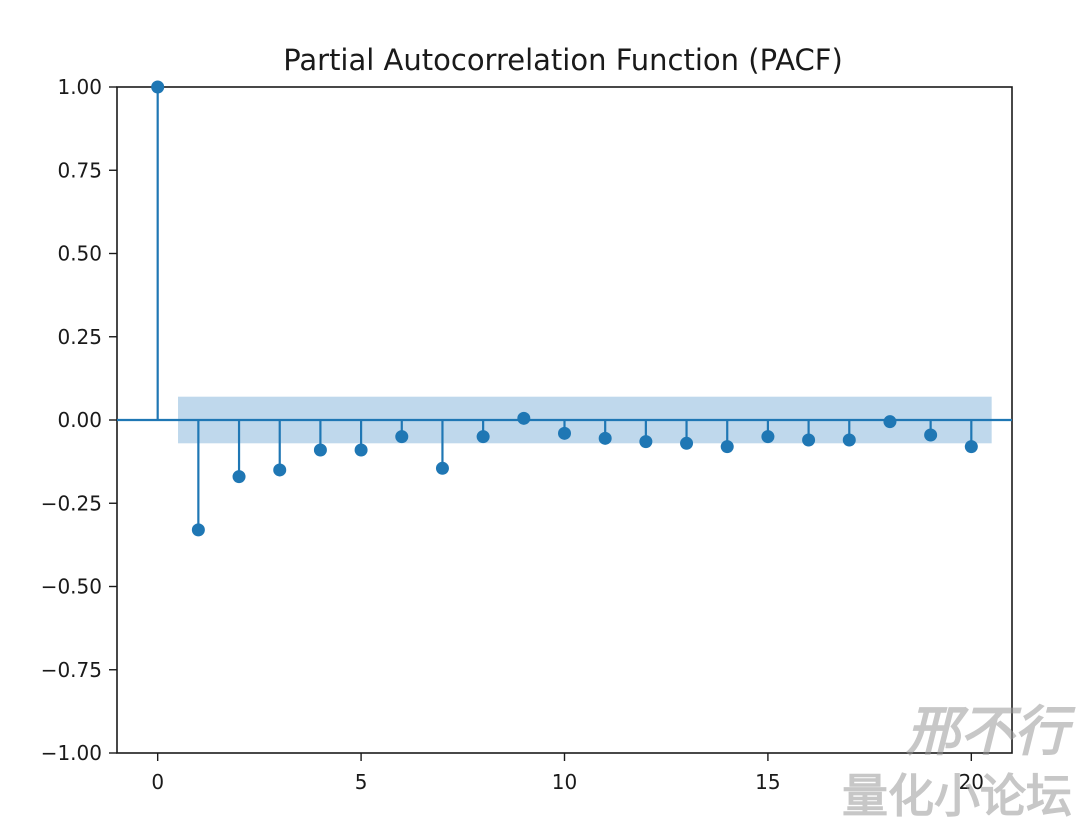  Describe the element at coordinates (71, 753) in the screenshot. I see `y-tick-label: −1.00` at that location.